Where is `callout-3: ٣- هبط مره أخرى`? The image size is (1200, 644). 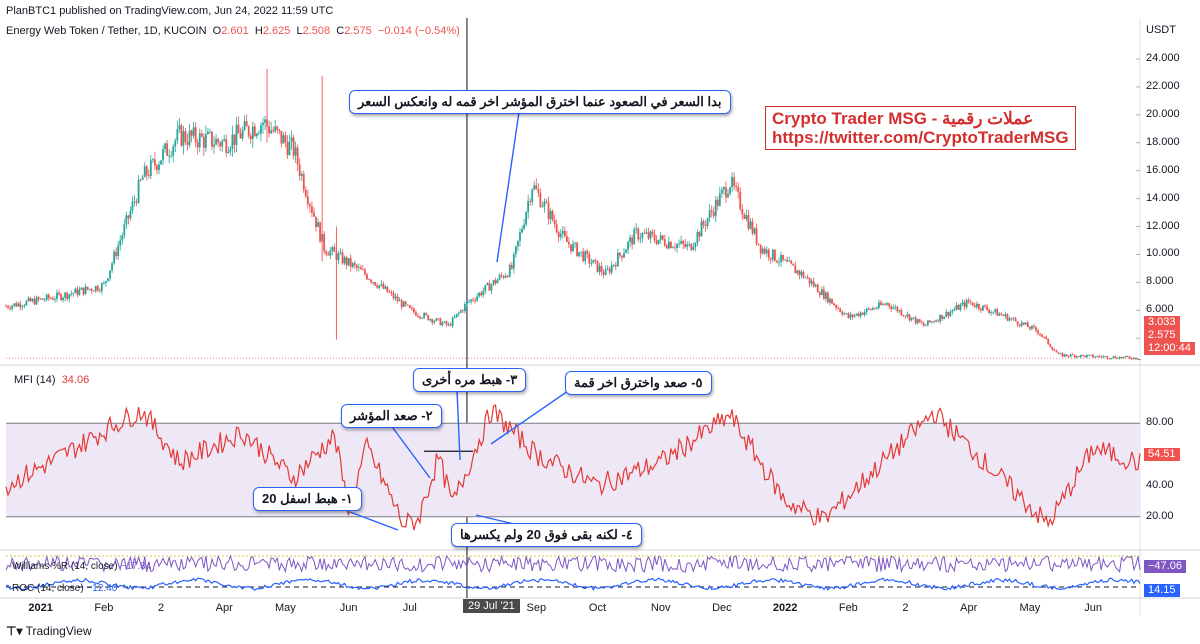
callout-3: ٣- هبط مره أخرى is located at coordinates (470, 380).